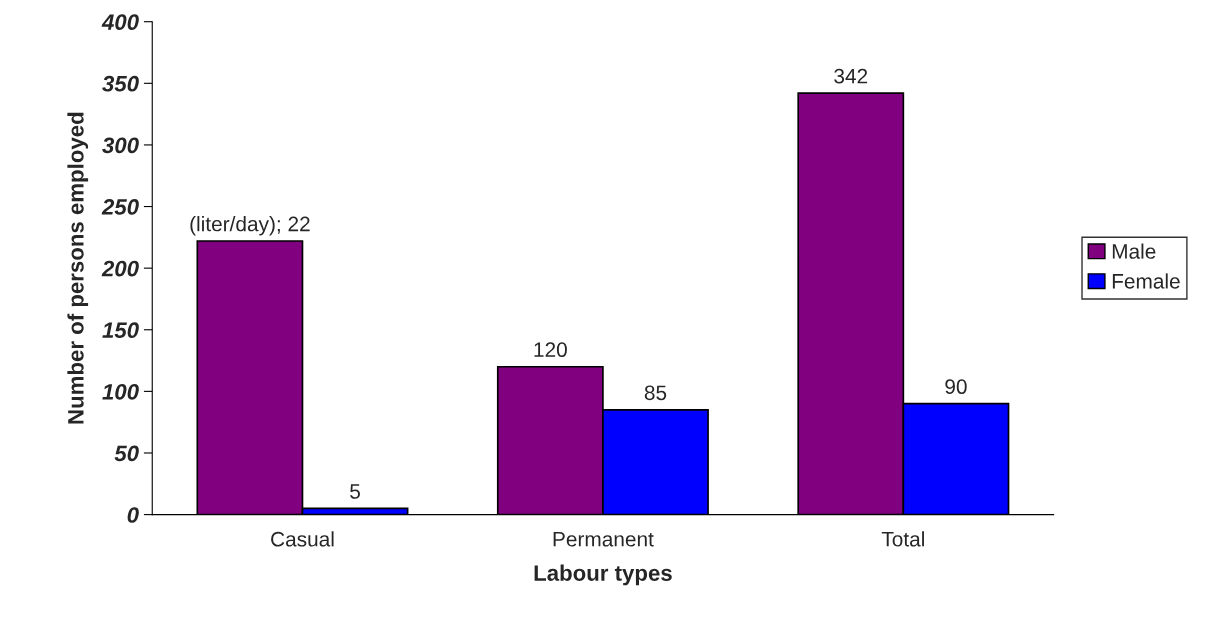  Describe the element at coordinates (120, 207) in the screenshot. I see `y-tick-label: 250` at that location.